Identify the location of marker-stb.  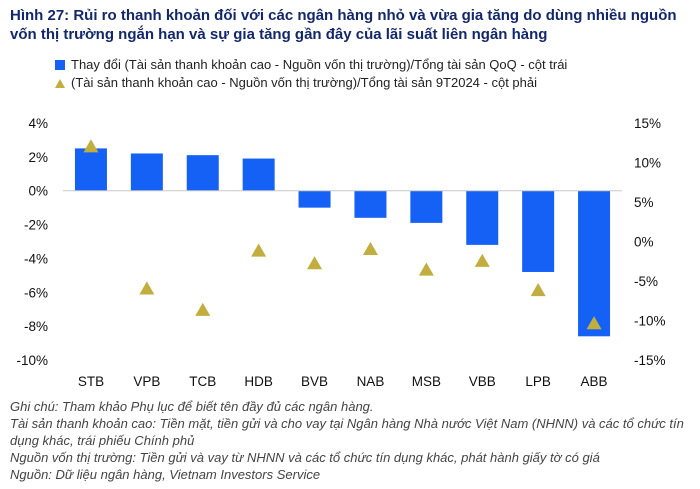
(91, 146).